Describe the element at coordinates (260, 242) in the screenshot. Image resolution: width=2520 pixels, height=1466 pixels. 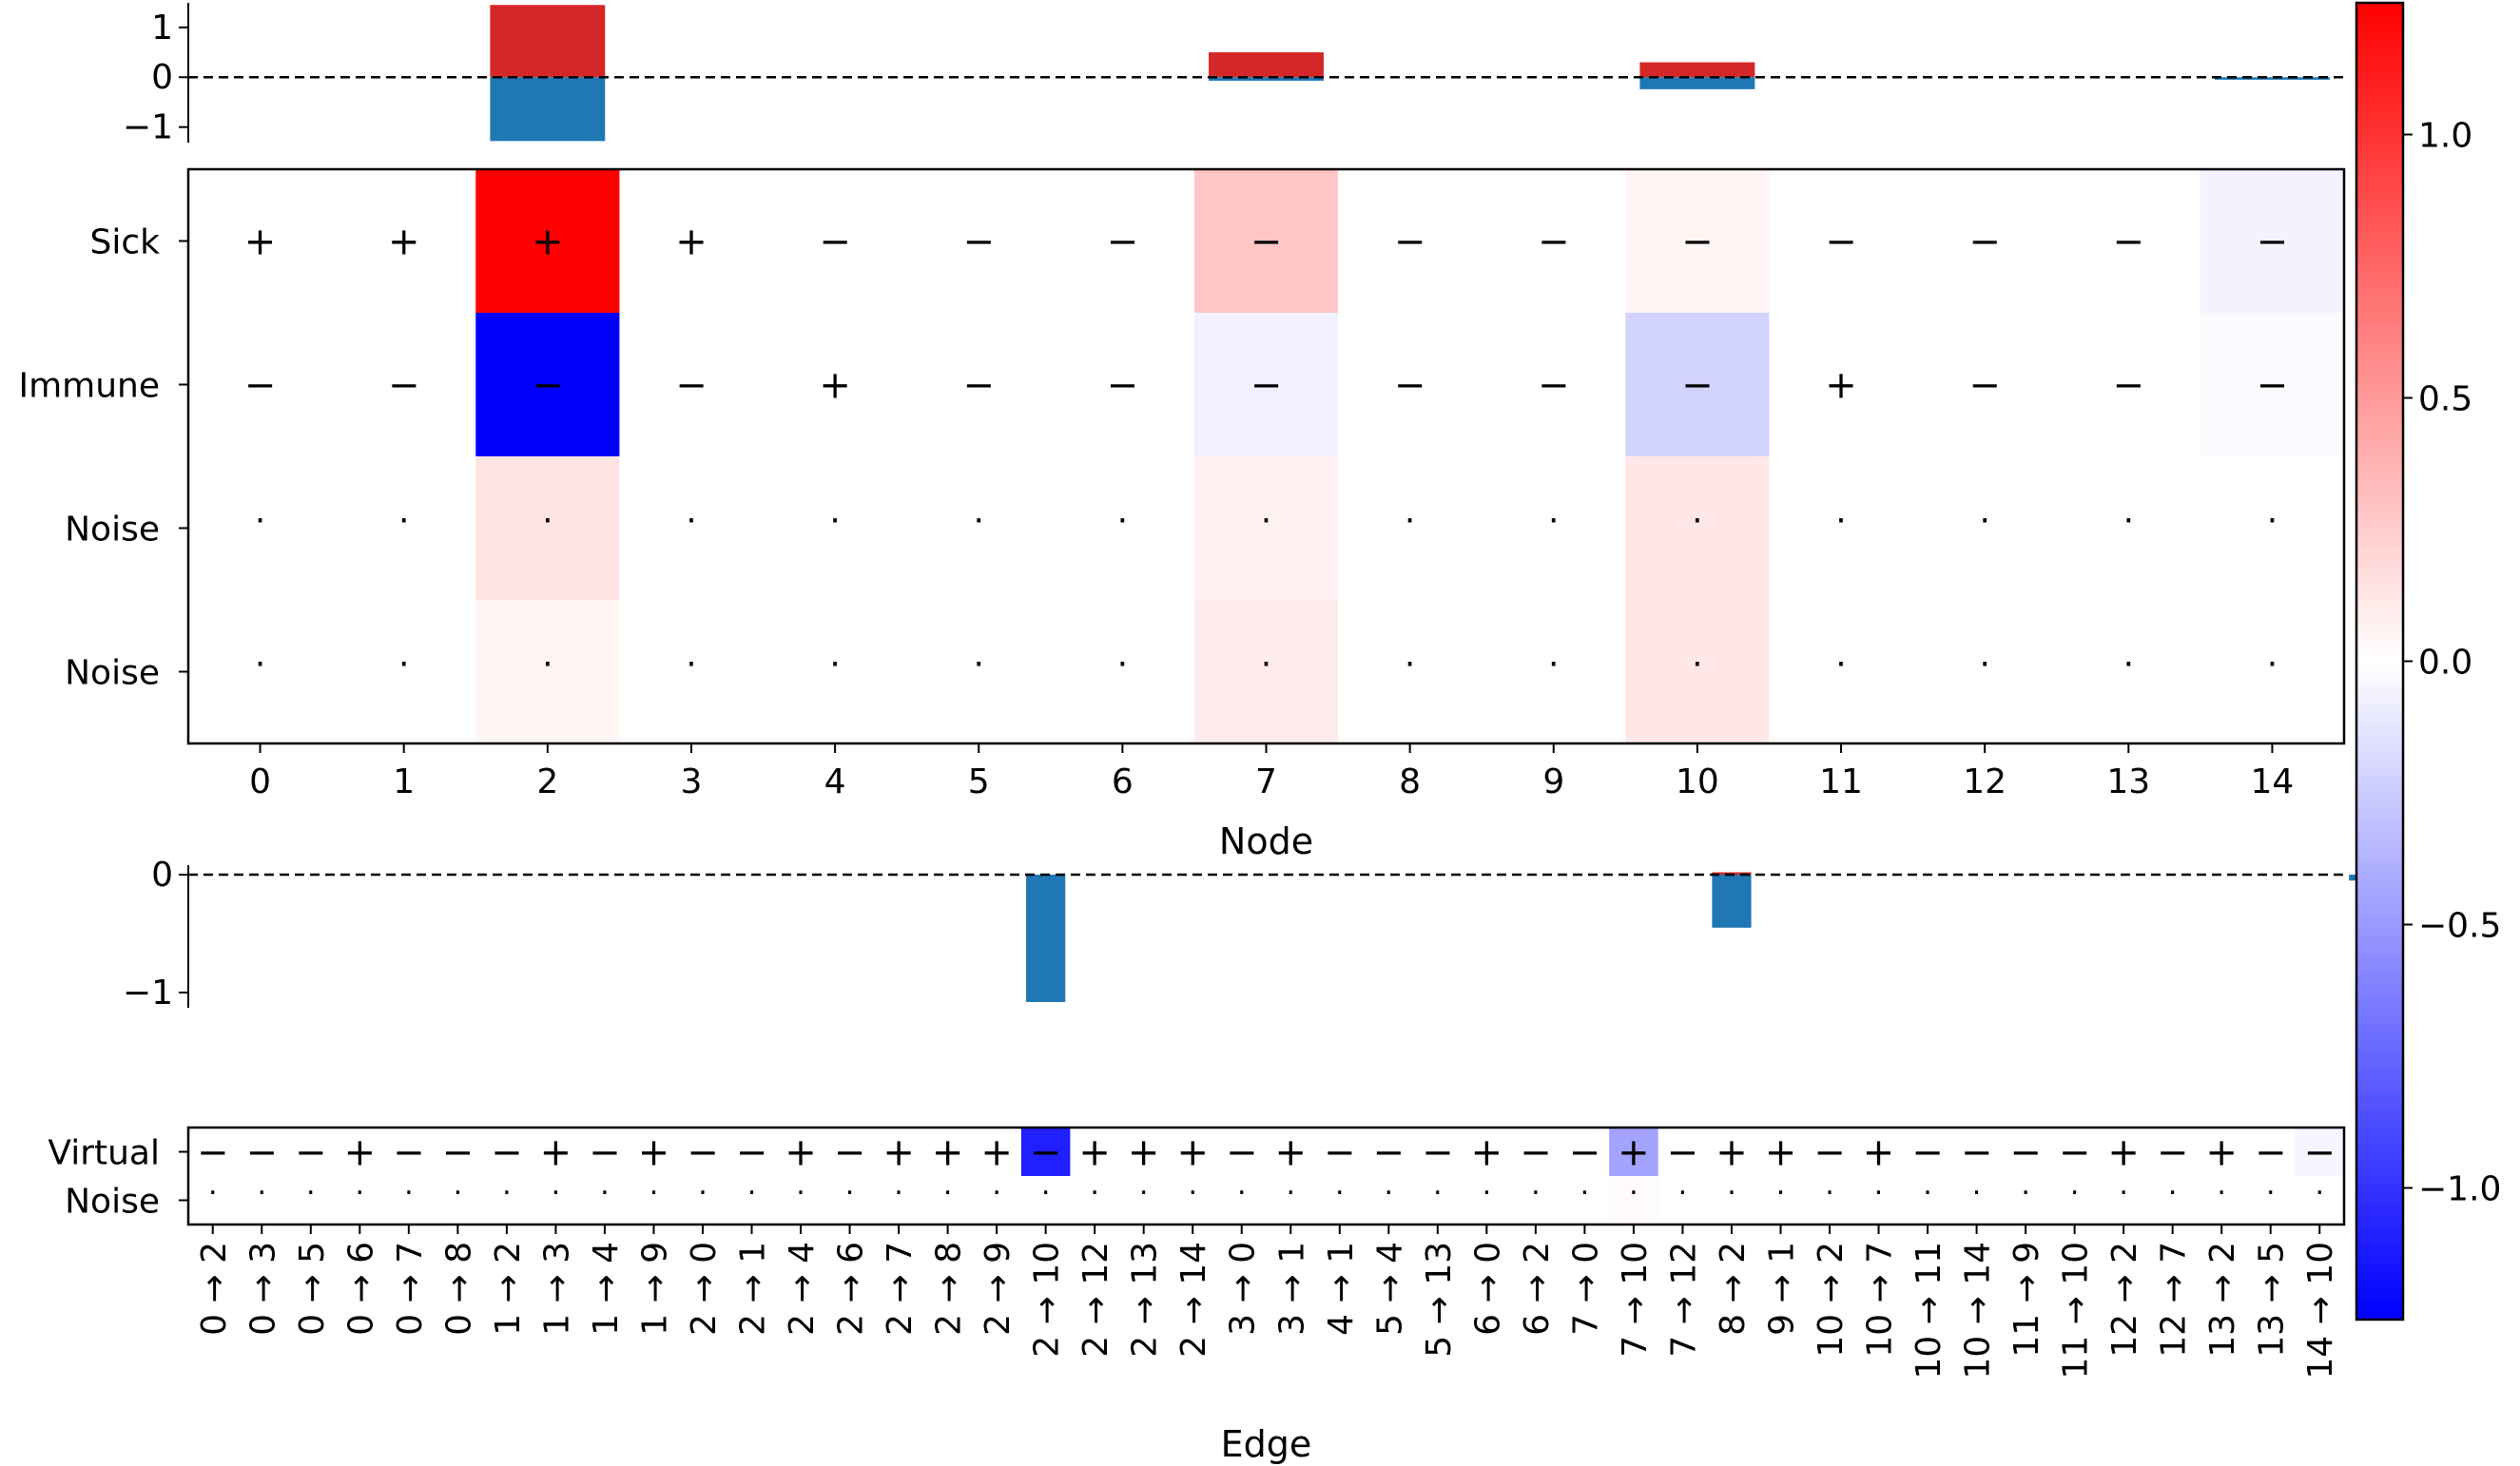
I see `node-heatmap-sign-mark: +` at that location.